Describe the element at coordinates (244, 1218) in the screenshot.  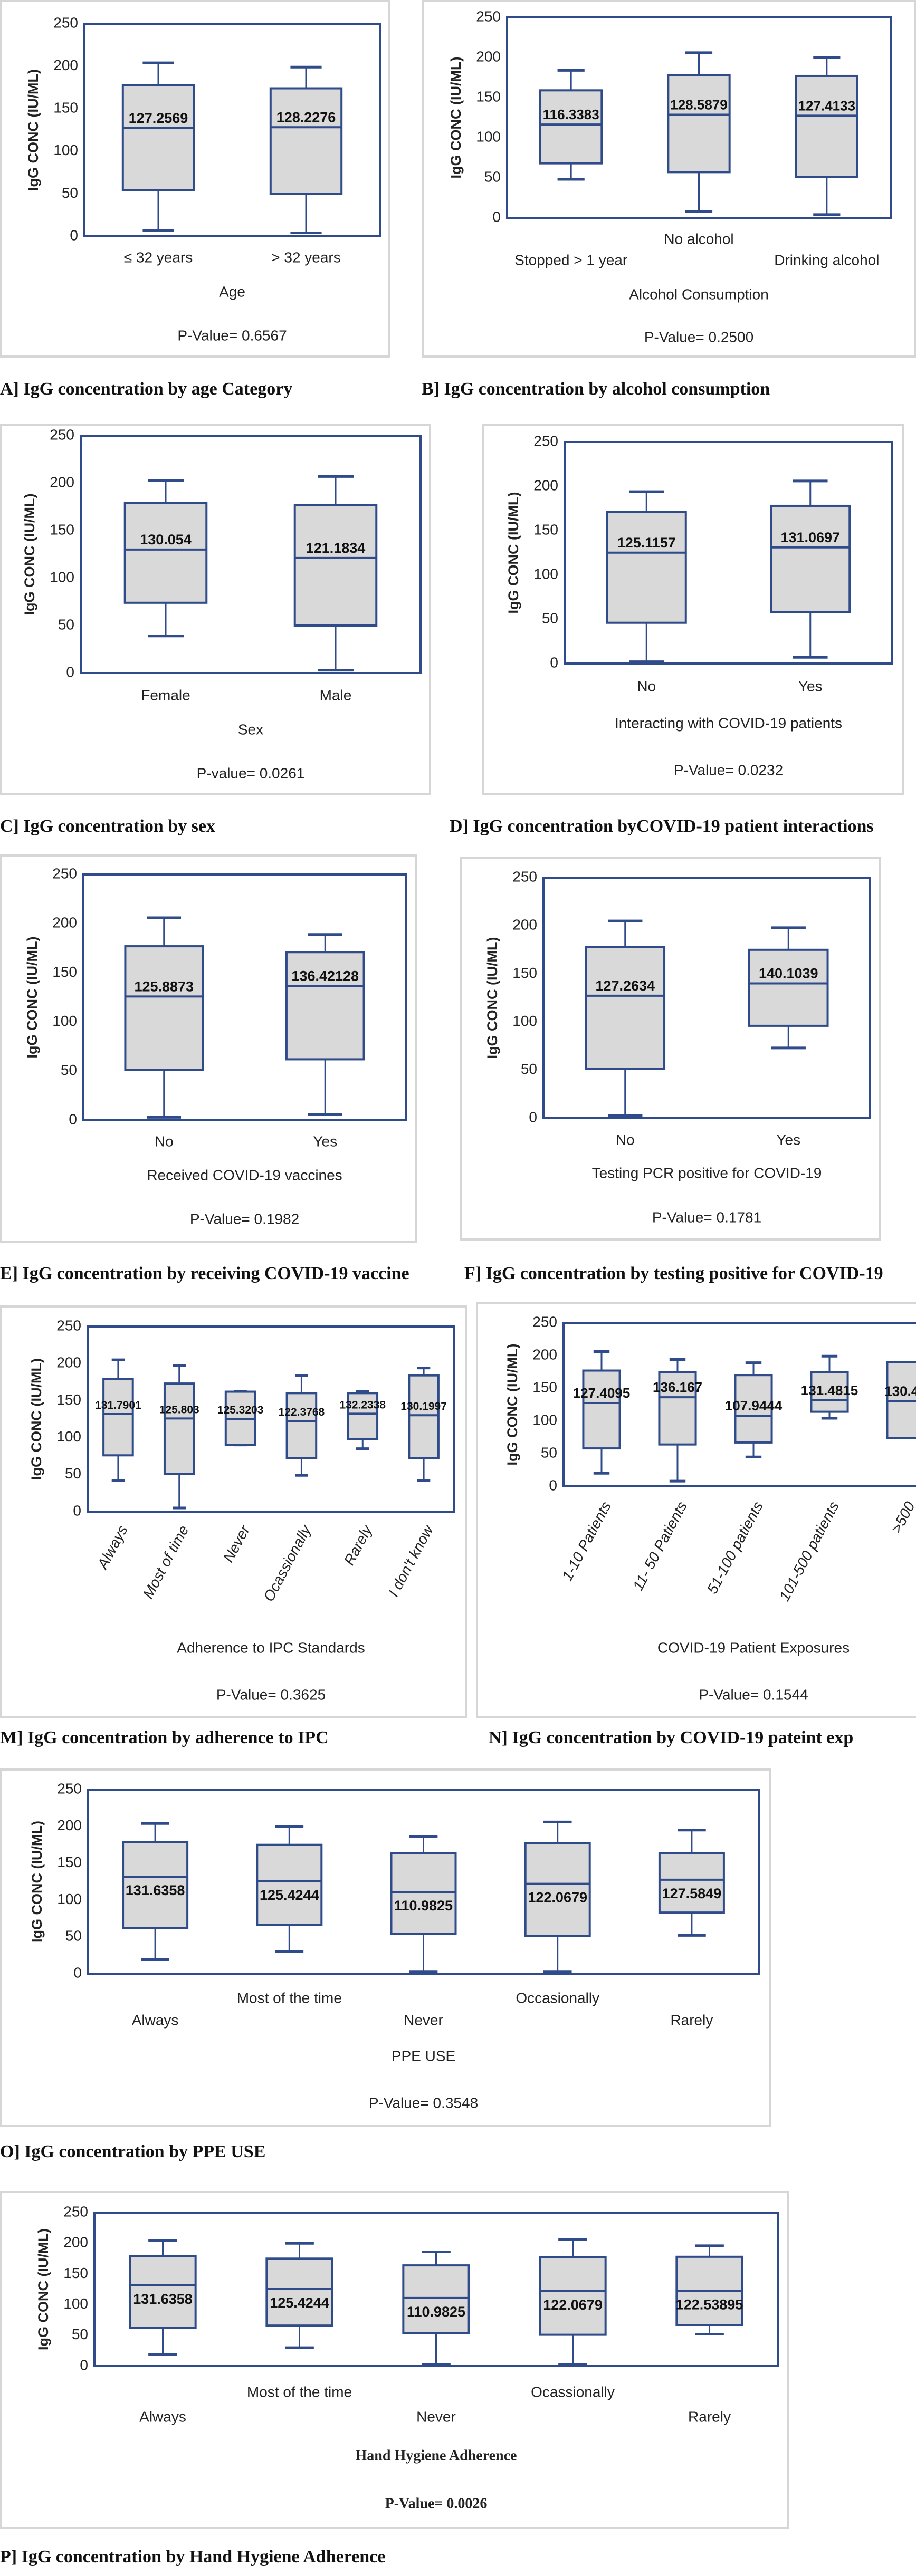
I see `p-value: P-Value= 0.1982` at that location.